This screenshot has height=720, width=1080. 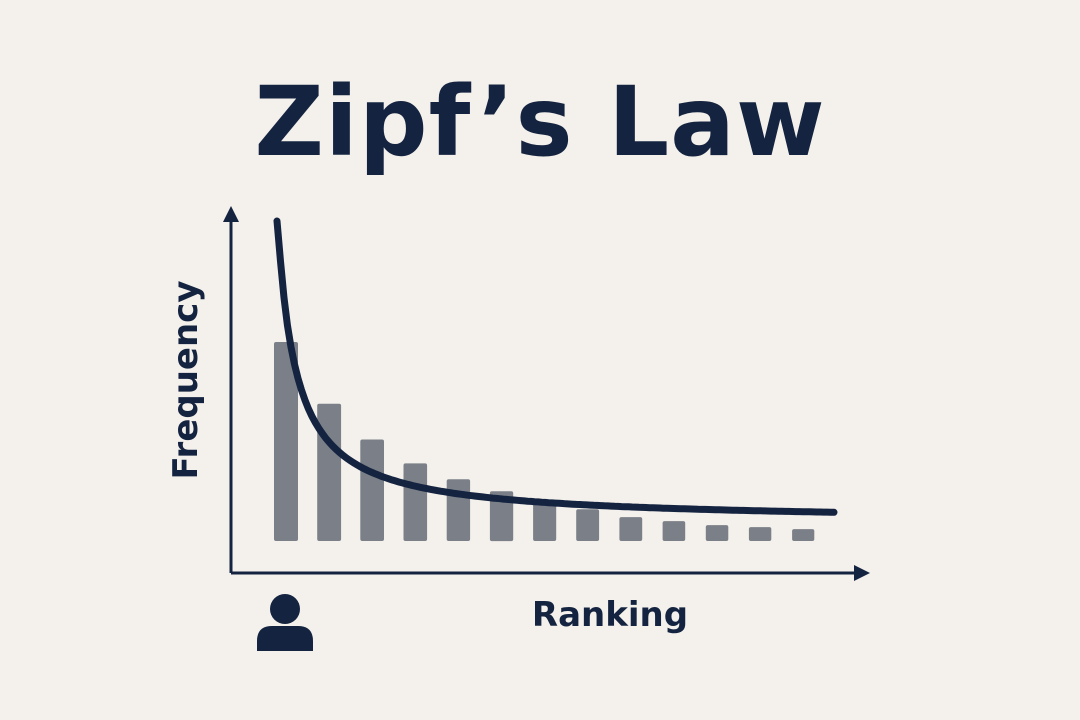 I want to click on x-axis-label: Ranking, so click(x=610, y=615).